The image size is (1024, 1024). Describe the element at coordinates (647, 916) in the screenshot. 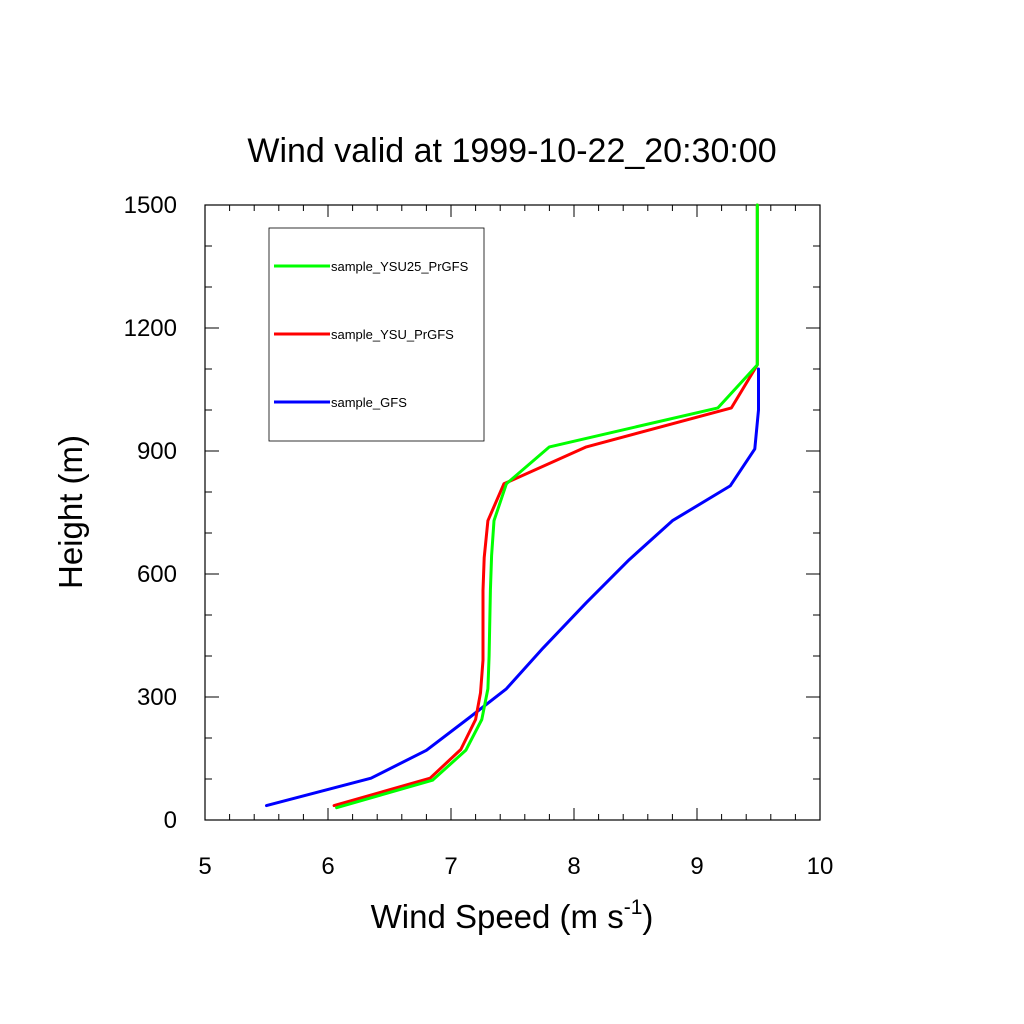

I see `x-axis-label-suffix: )` at that location.